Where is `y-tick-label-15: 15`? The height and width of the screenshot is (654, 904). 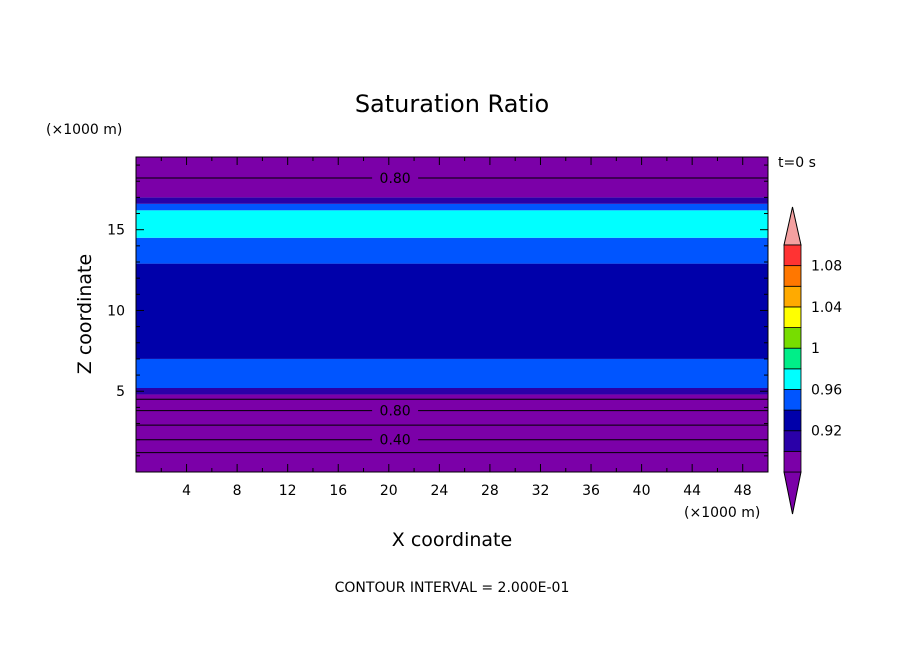
y-tick-label-15: 15 is located at coordinates (116, 231).